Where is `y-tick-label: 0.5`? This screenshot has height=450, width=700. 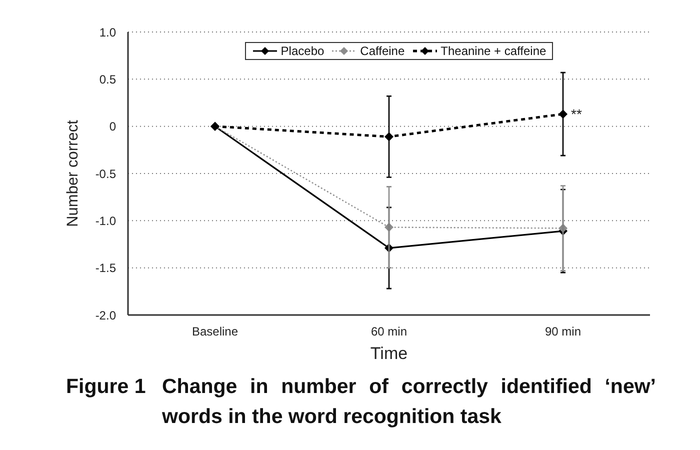 y-tick-label: 0.5 is located at coordinates (107, 79).